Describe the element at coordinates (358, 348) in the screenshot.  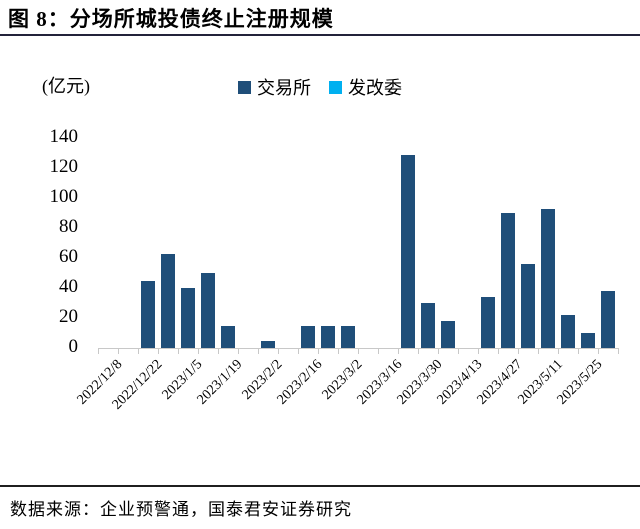
I see `x-axis-line` at that location.